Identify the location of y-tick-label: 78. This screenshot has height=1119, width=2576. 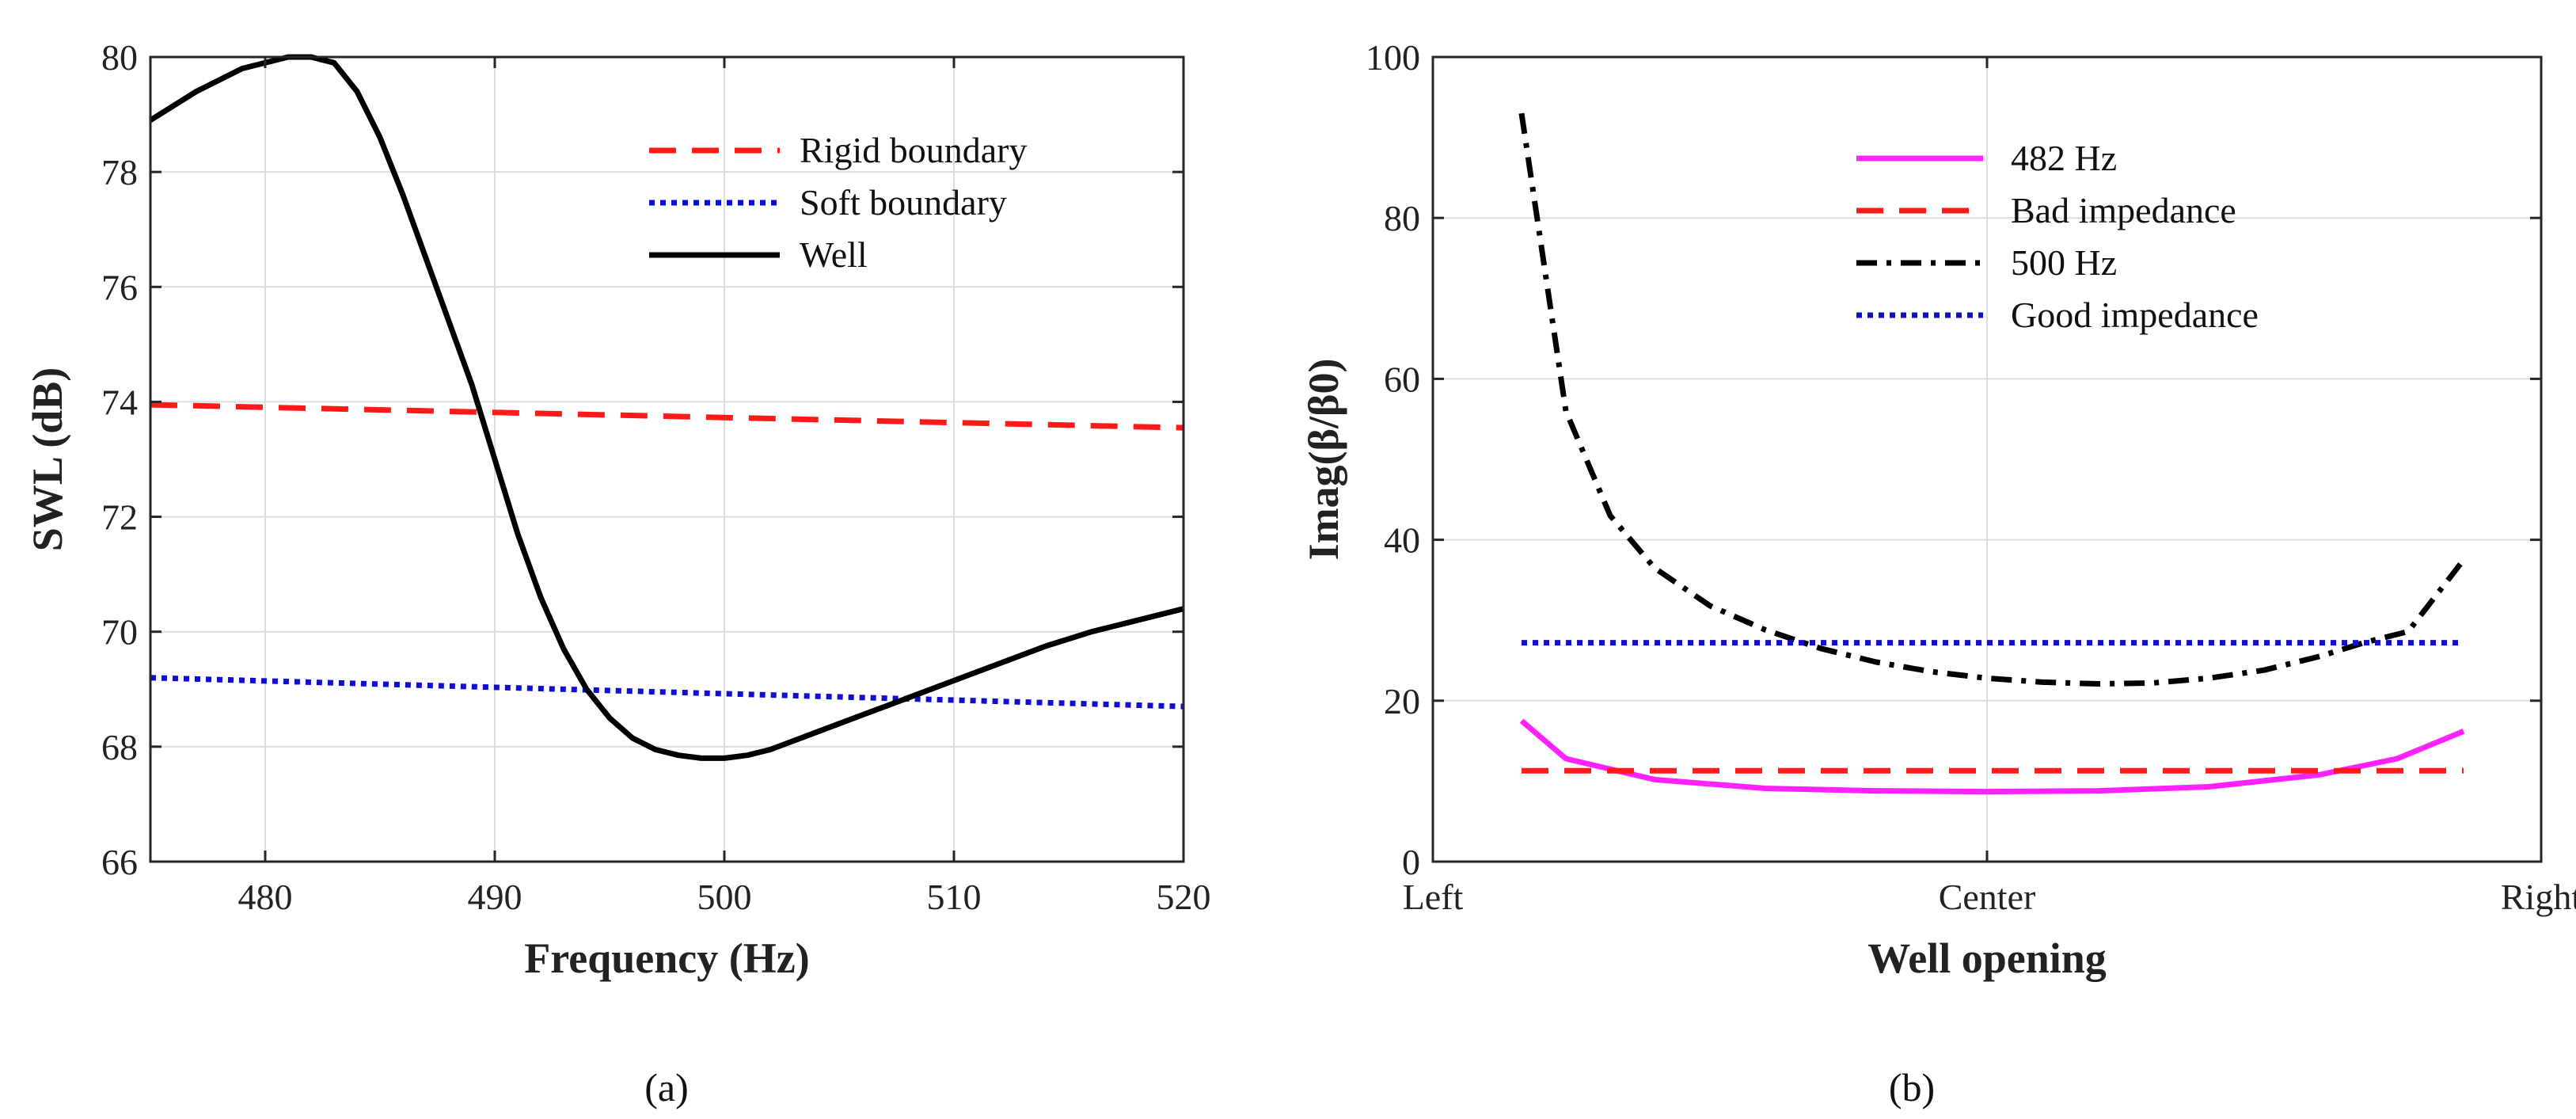
(119, 172).